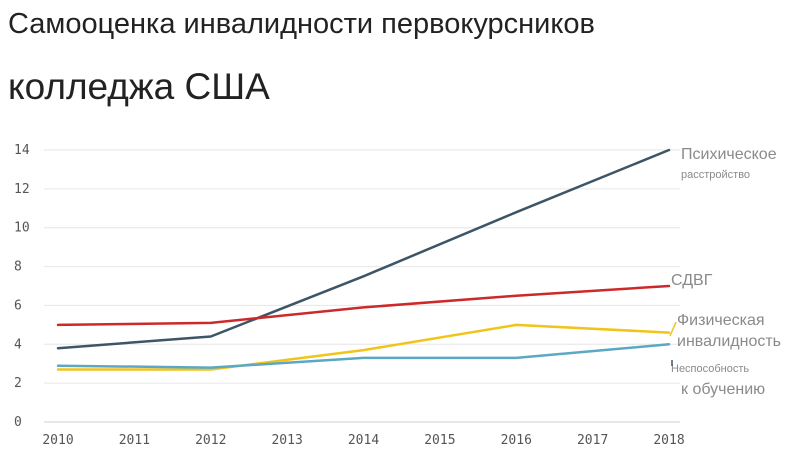 This screenshot has width=807, height=465. I want to click on y-tick-label: 8, so click(18, 267).